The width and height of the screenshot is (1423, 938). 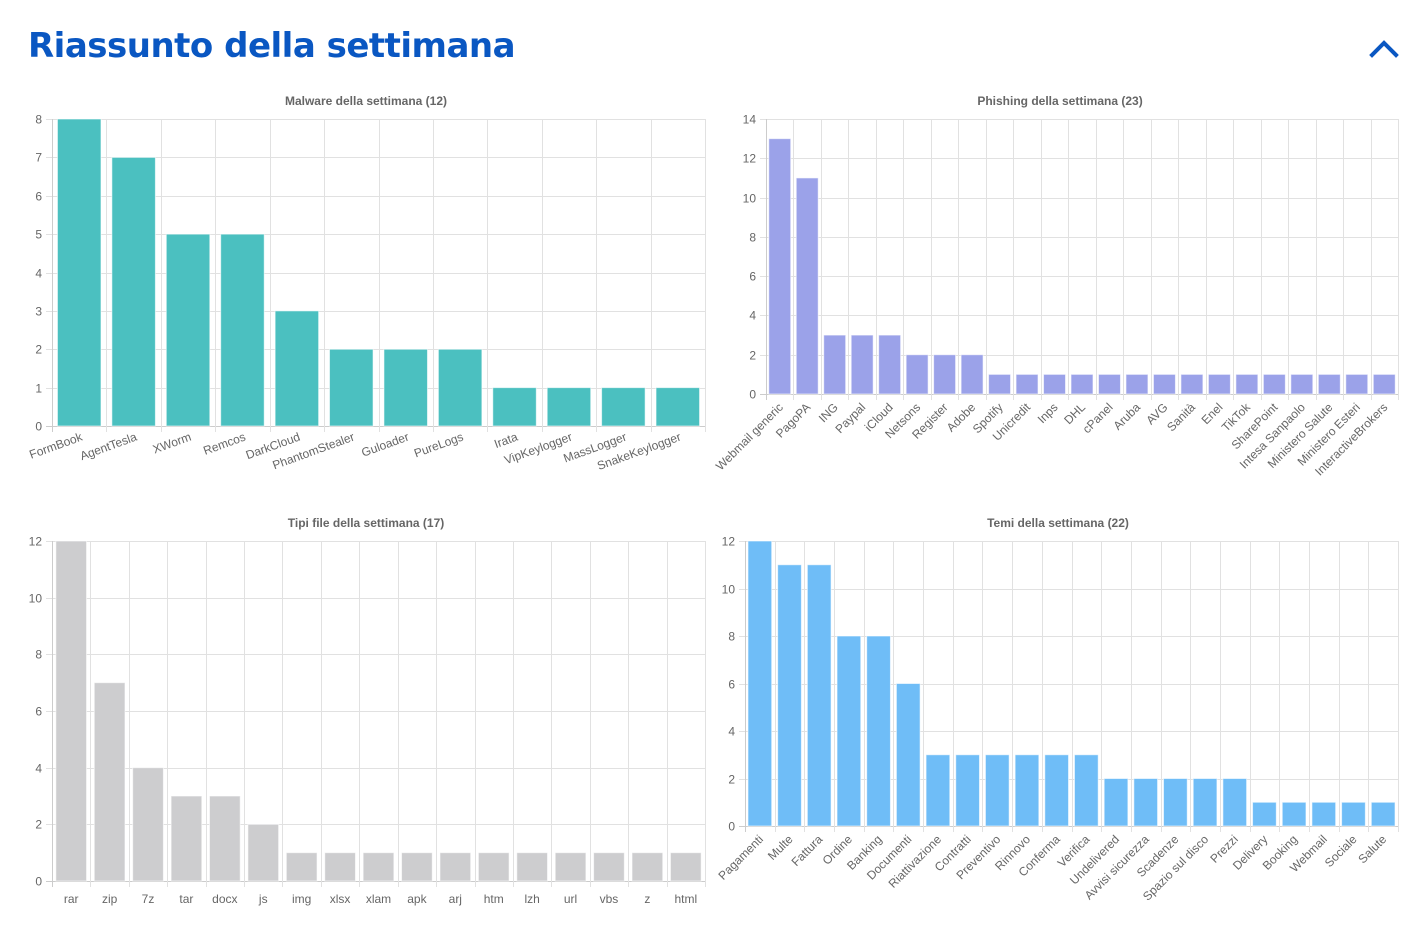 What do you see at coordinates (1127, 416) in the screenshot?
I see `x-tick-label: Aruba` at bounding box center [1127, 416].